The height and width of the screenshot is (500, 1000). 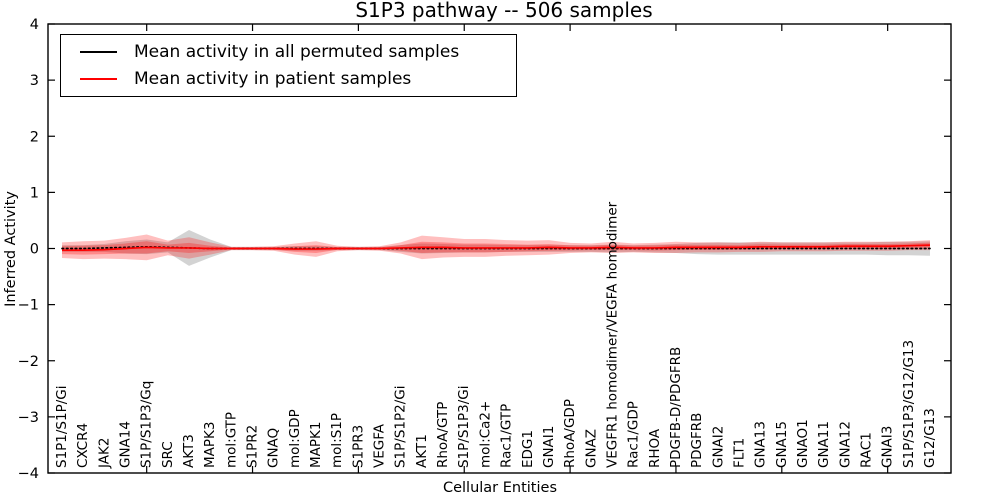 What do you see at coordinates (464, 427) in the screenshot?
I see `x-tick-label: S1P/S1P3/Gi` at bounding box center [464, 427].